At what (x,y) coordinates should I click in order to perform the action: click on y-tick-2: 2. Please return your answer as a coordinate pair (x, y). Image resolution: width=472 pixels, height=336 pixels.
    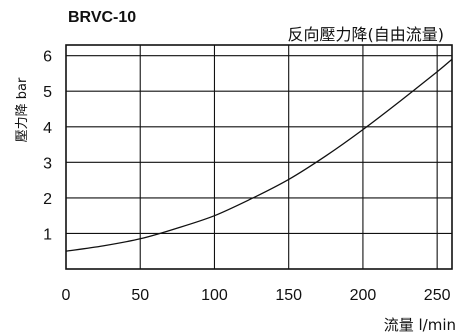
    Looking at the image, I should click on (47, 199).